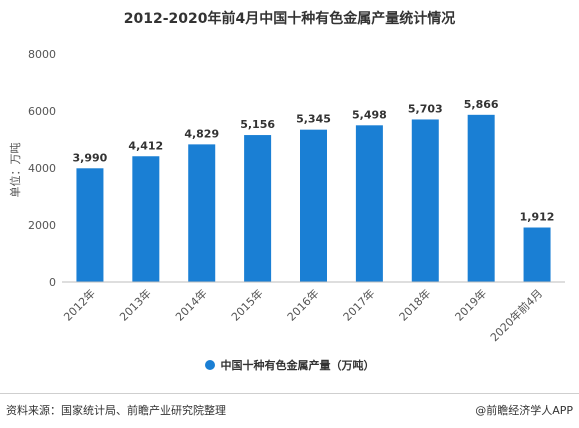 This screenshot has width=579, height=428. What do you see at coordinates (145, 145) in the screenshot?
I see `data-label: 4,412` at bounding box center [145, 145].